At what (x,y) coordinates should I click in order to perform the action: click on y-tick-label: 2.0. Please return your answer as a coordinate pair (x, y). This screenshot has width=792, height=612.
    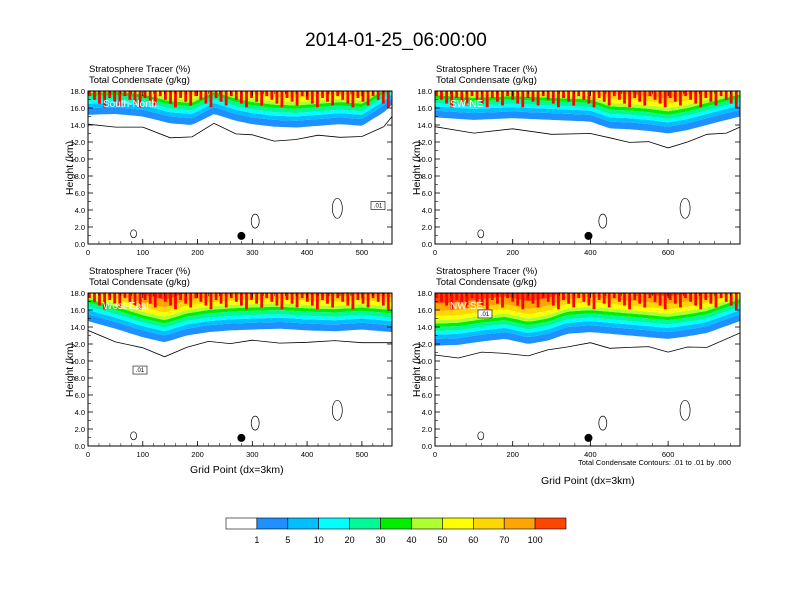
    Looking at the image, I should click on (427, 429).